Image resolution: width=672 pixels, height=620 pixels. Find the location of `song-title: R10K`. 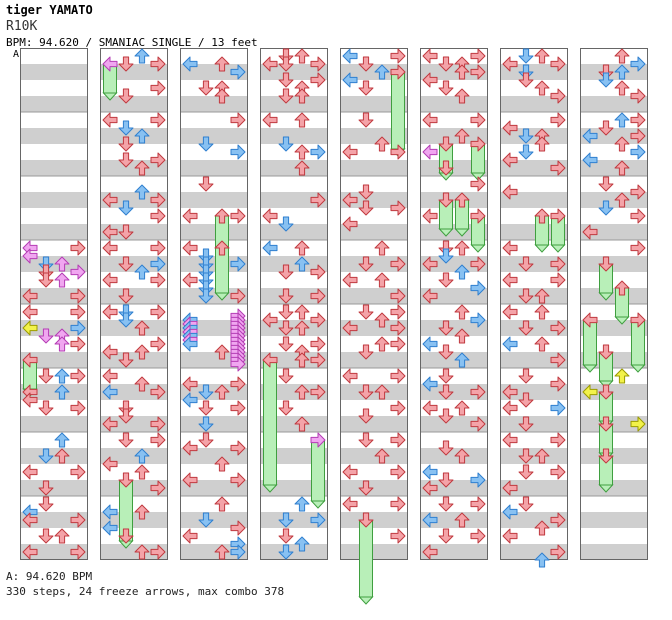

song-title: R10K is located at coordinates (22, 26).